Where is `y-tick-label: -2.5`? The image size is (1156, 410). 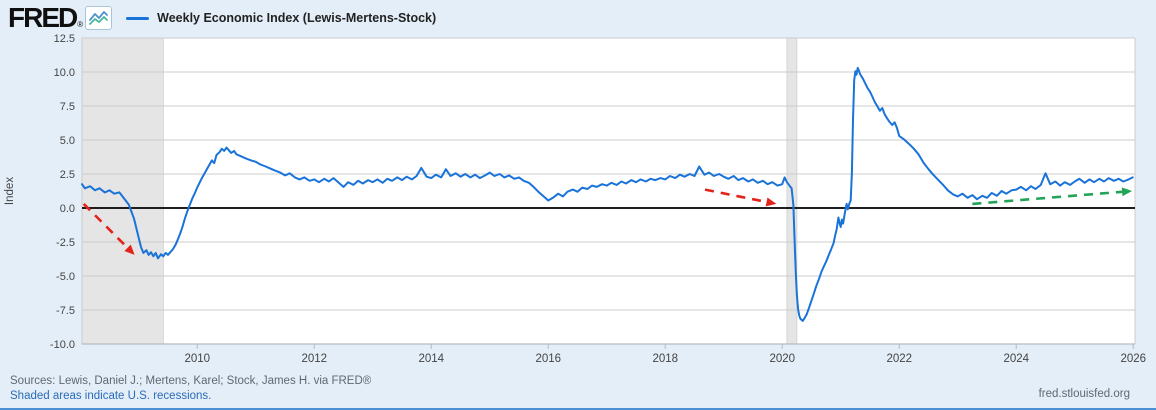
y-tick-label: -2.5 is located at coordinates (65, 243).